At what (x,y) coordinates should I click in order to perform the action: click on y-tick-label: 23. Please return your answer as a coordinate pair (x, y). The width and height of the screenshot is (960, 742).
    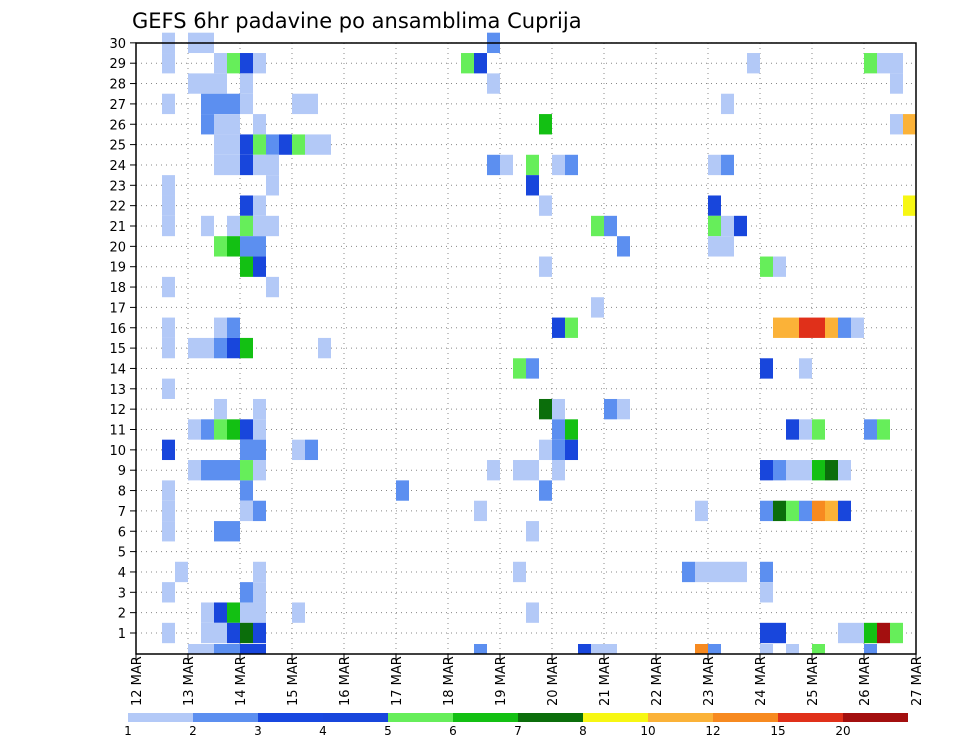
    Looking at the image, I should click on (117, 186).